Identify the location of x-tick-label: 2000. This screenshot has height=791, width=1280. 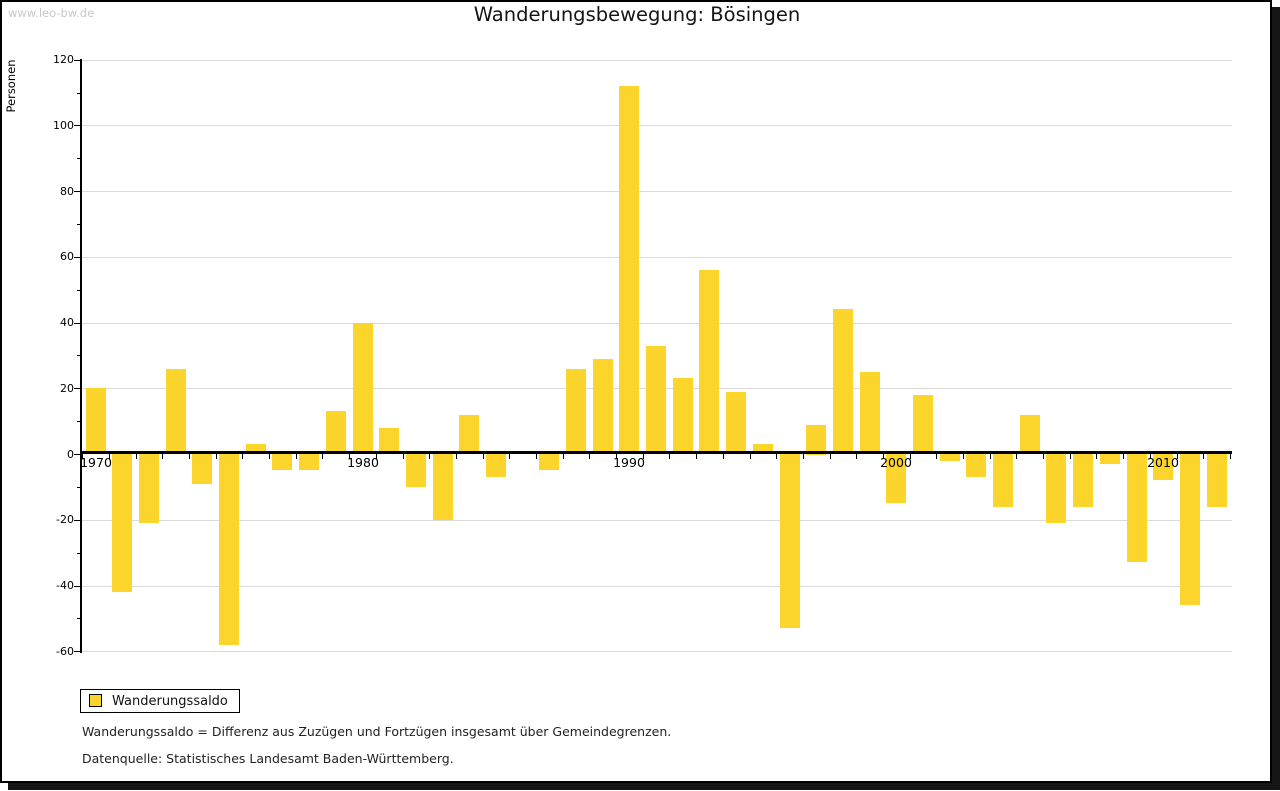
(896, 462).